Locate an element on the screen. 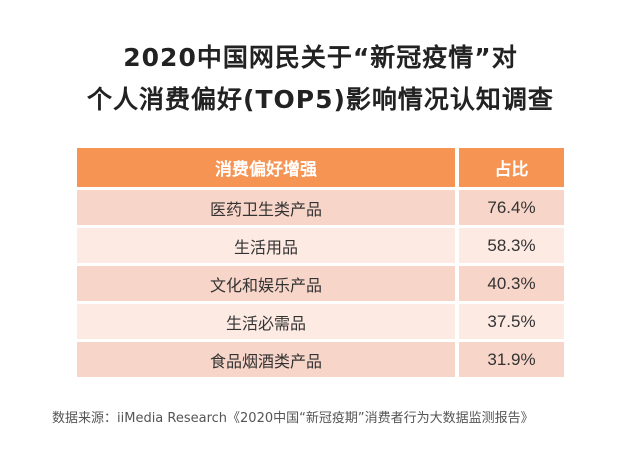 Image resolution: width=641 pixels, height=462 pixels. table-row: 生活必需品 37.5% is located at coordinates (320, 321).